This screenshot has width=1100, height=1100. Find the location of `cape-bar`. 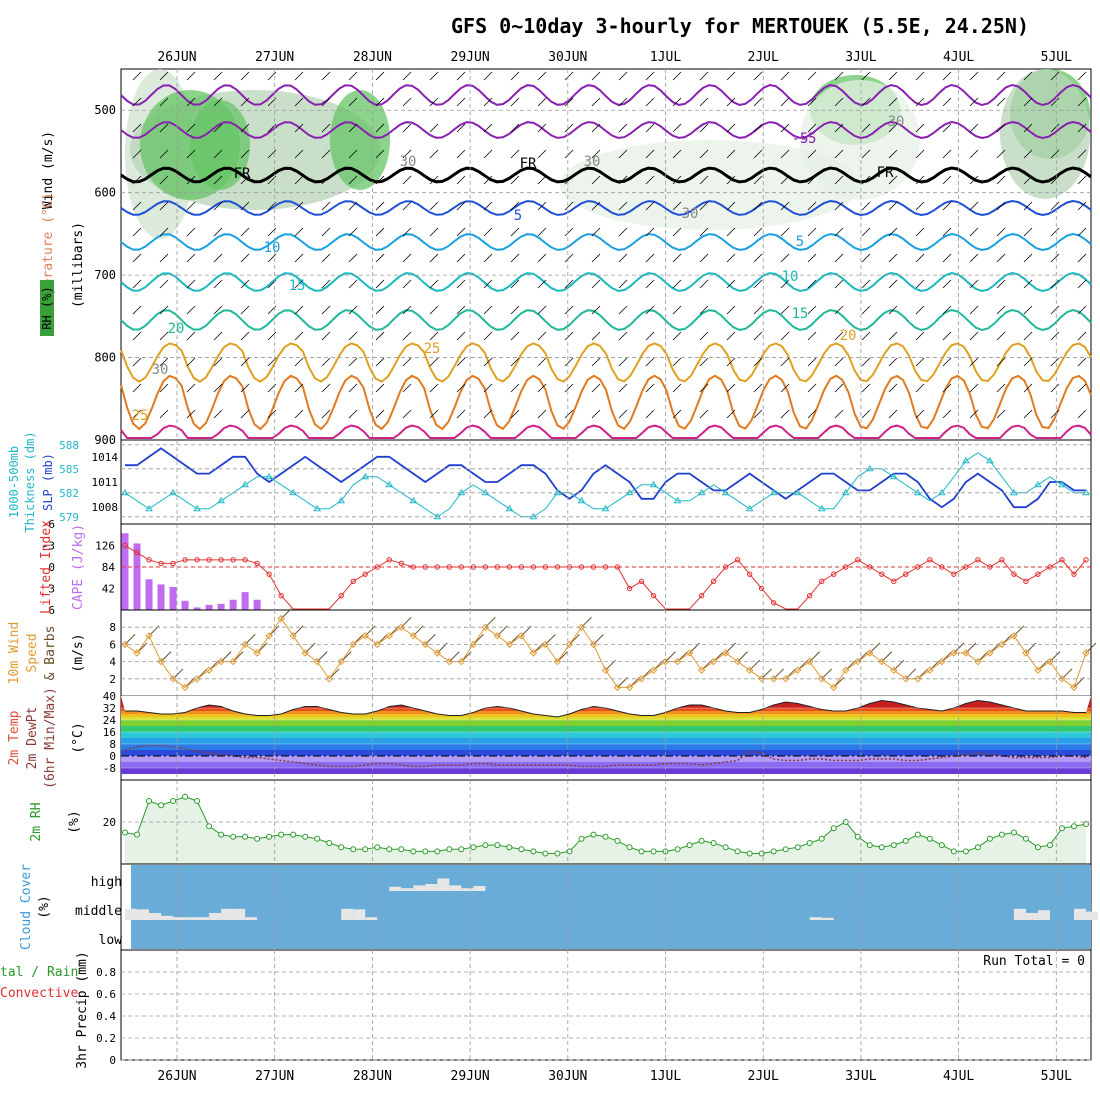

cape-bar is located at coordinates (257, 604).